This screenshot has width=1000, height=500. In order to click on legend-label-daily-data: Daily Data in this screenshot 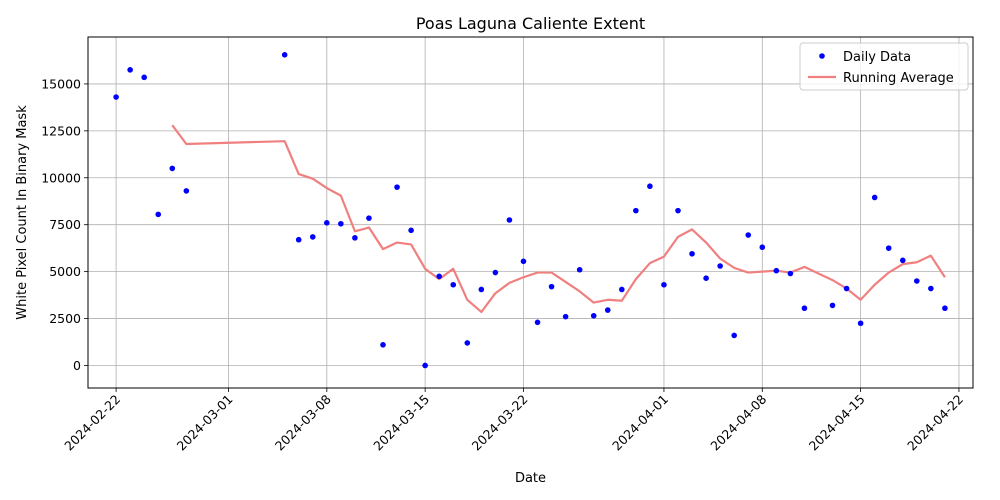, I will do `click(877, 57)`.